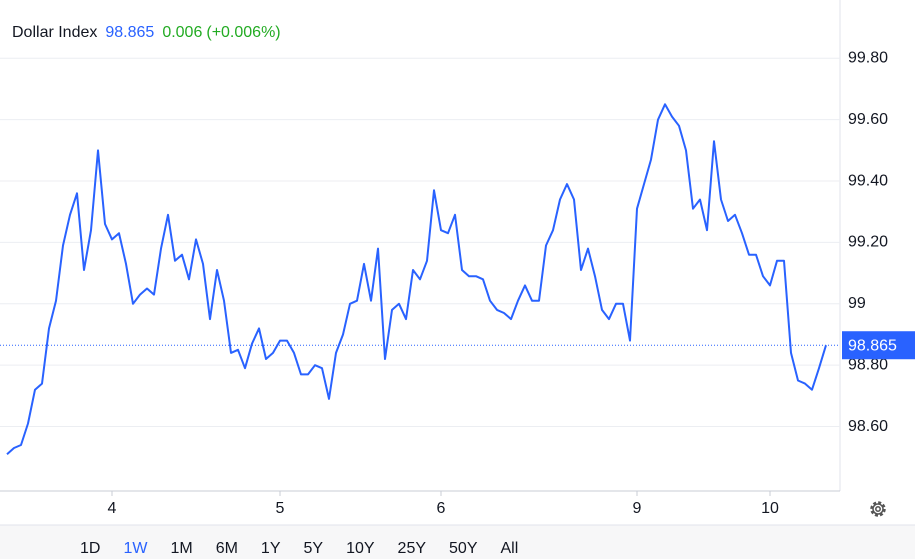 The height and width of the screenshot is (559, 915). Describe the element at coordinates (129, 32) in the screenshot. I see `price: 98.865` at that location.